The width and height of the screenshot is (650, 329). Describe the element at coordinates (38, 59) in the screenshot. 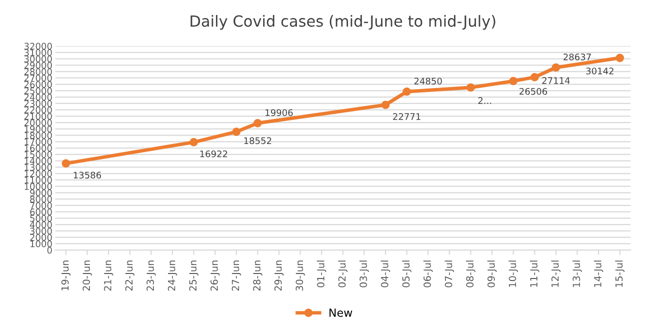

I see `y-tick-label: 30000` at that location.